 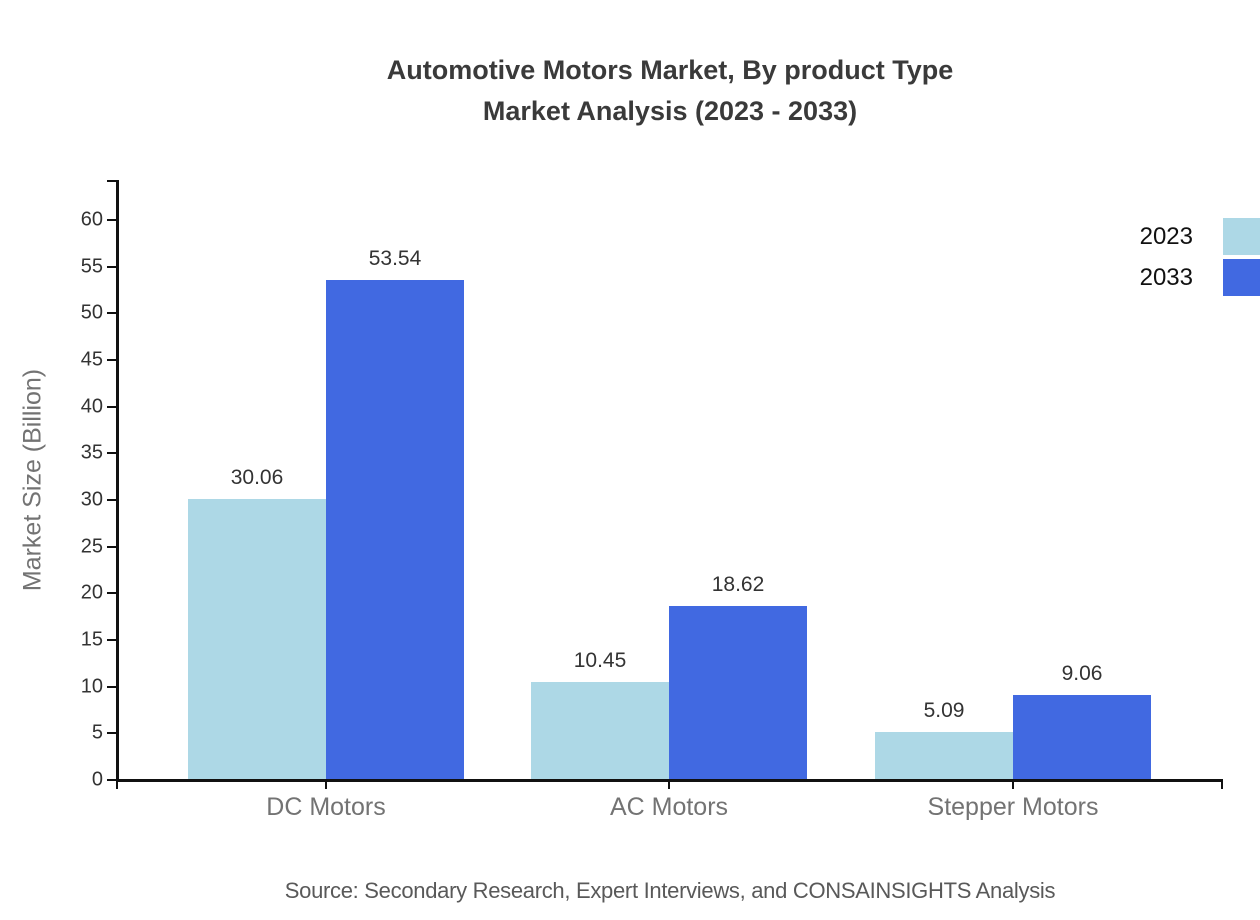 What do you see at coordinates (257, 478) in the screenshot?
I see `bar-value-label: 30.06` at bounding box center [257, 478].